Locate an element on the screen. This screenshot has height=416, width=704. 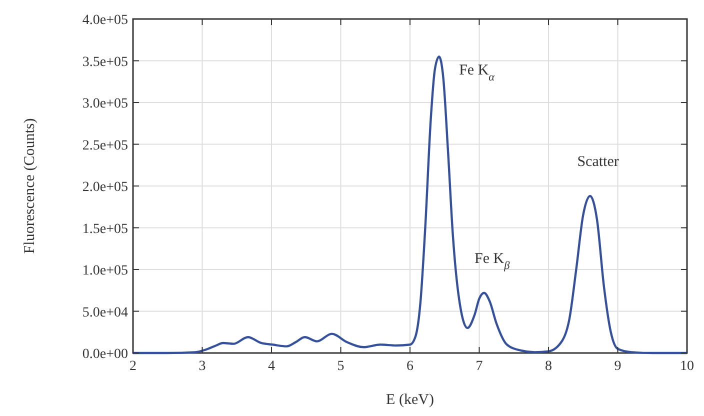
y-tick-label: 0.0e+00 is located at coordinates (105, 354).